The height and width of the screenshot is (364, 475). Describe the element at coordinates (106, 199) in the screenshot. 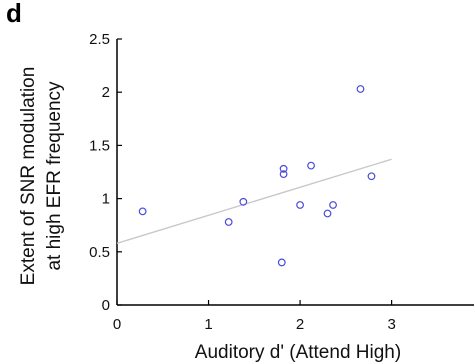

I see `y-tick-label: 1` at that location.